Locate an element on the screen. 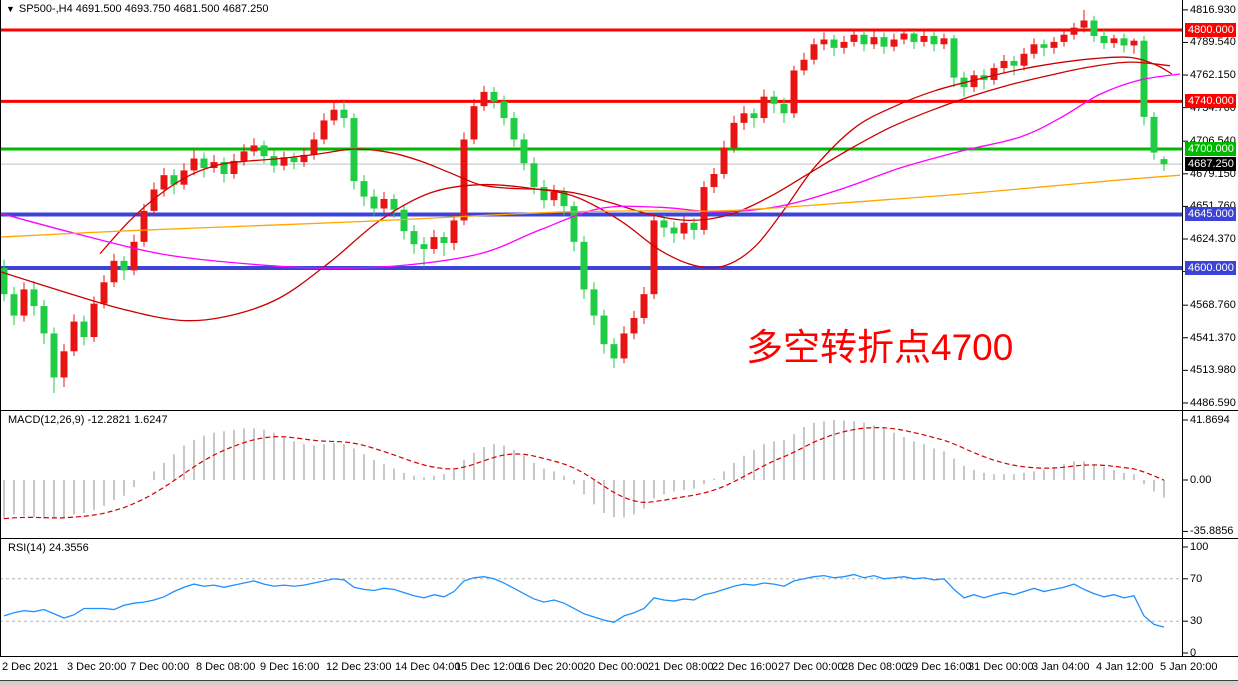 The width and height of the screenshot is (1238, 685). time-axis-label: 21 Dec 08:00 is located at coordinates (681, 667).